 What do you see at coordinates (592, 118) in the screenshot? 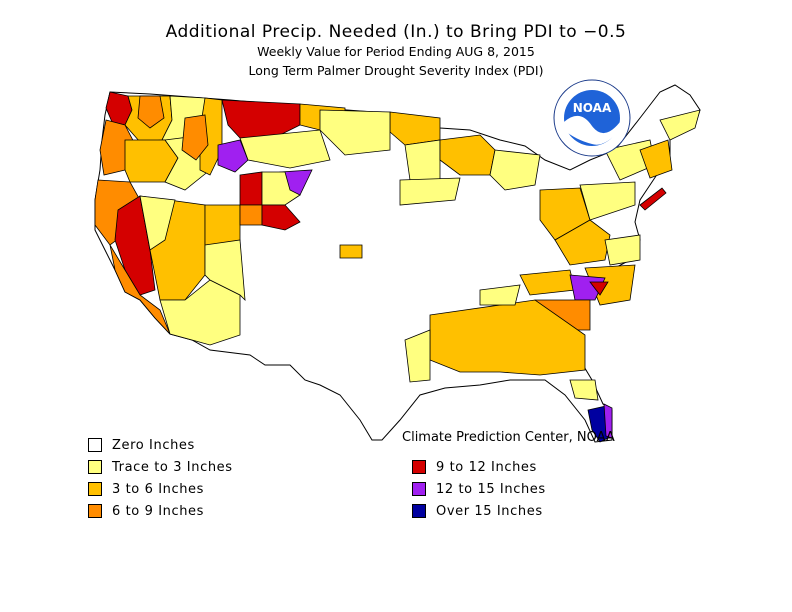
I see `noaa-logo-icon: NOAA` at bounding box center [592, 118].